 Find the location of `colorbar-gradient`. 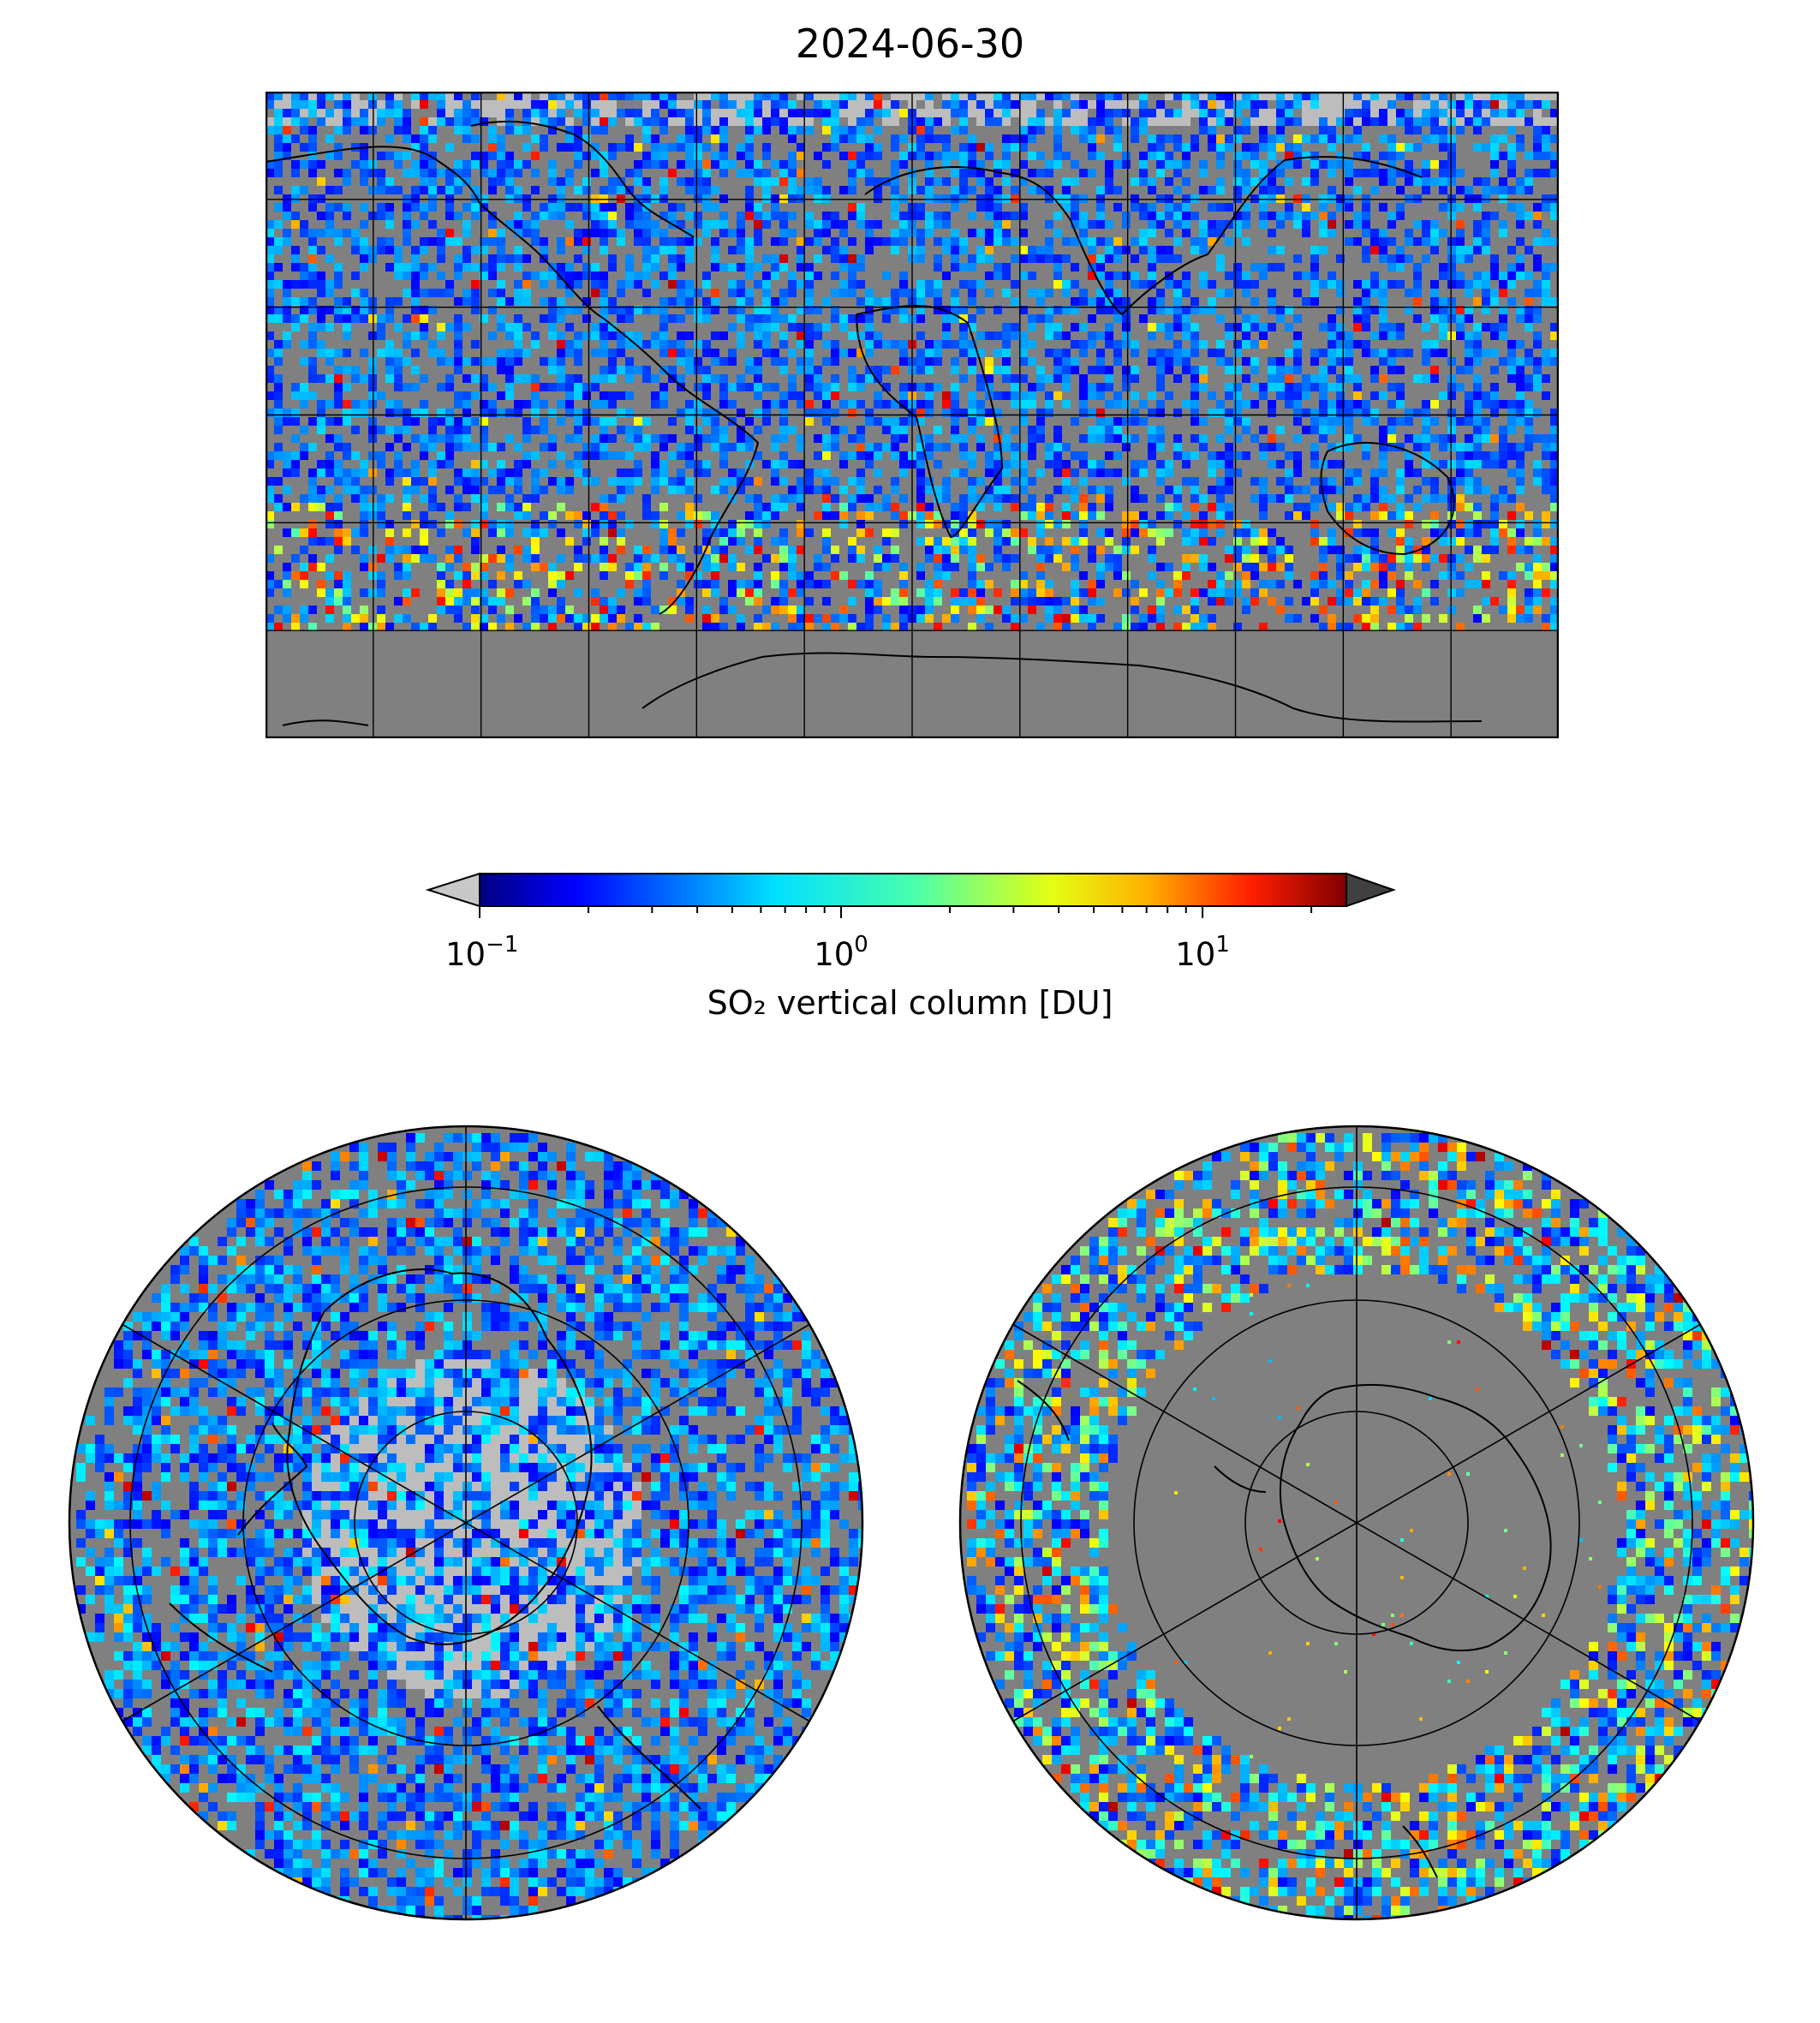

colorbar-gradient is located at coordinates (913, 890).